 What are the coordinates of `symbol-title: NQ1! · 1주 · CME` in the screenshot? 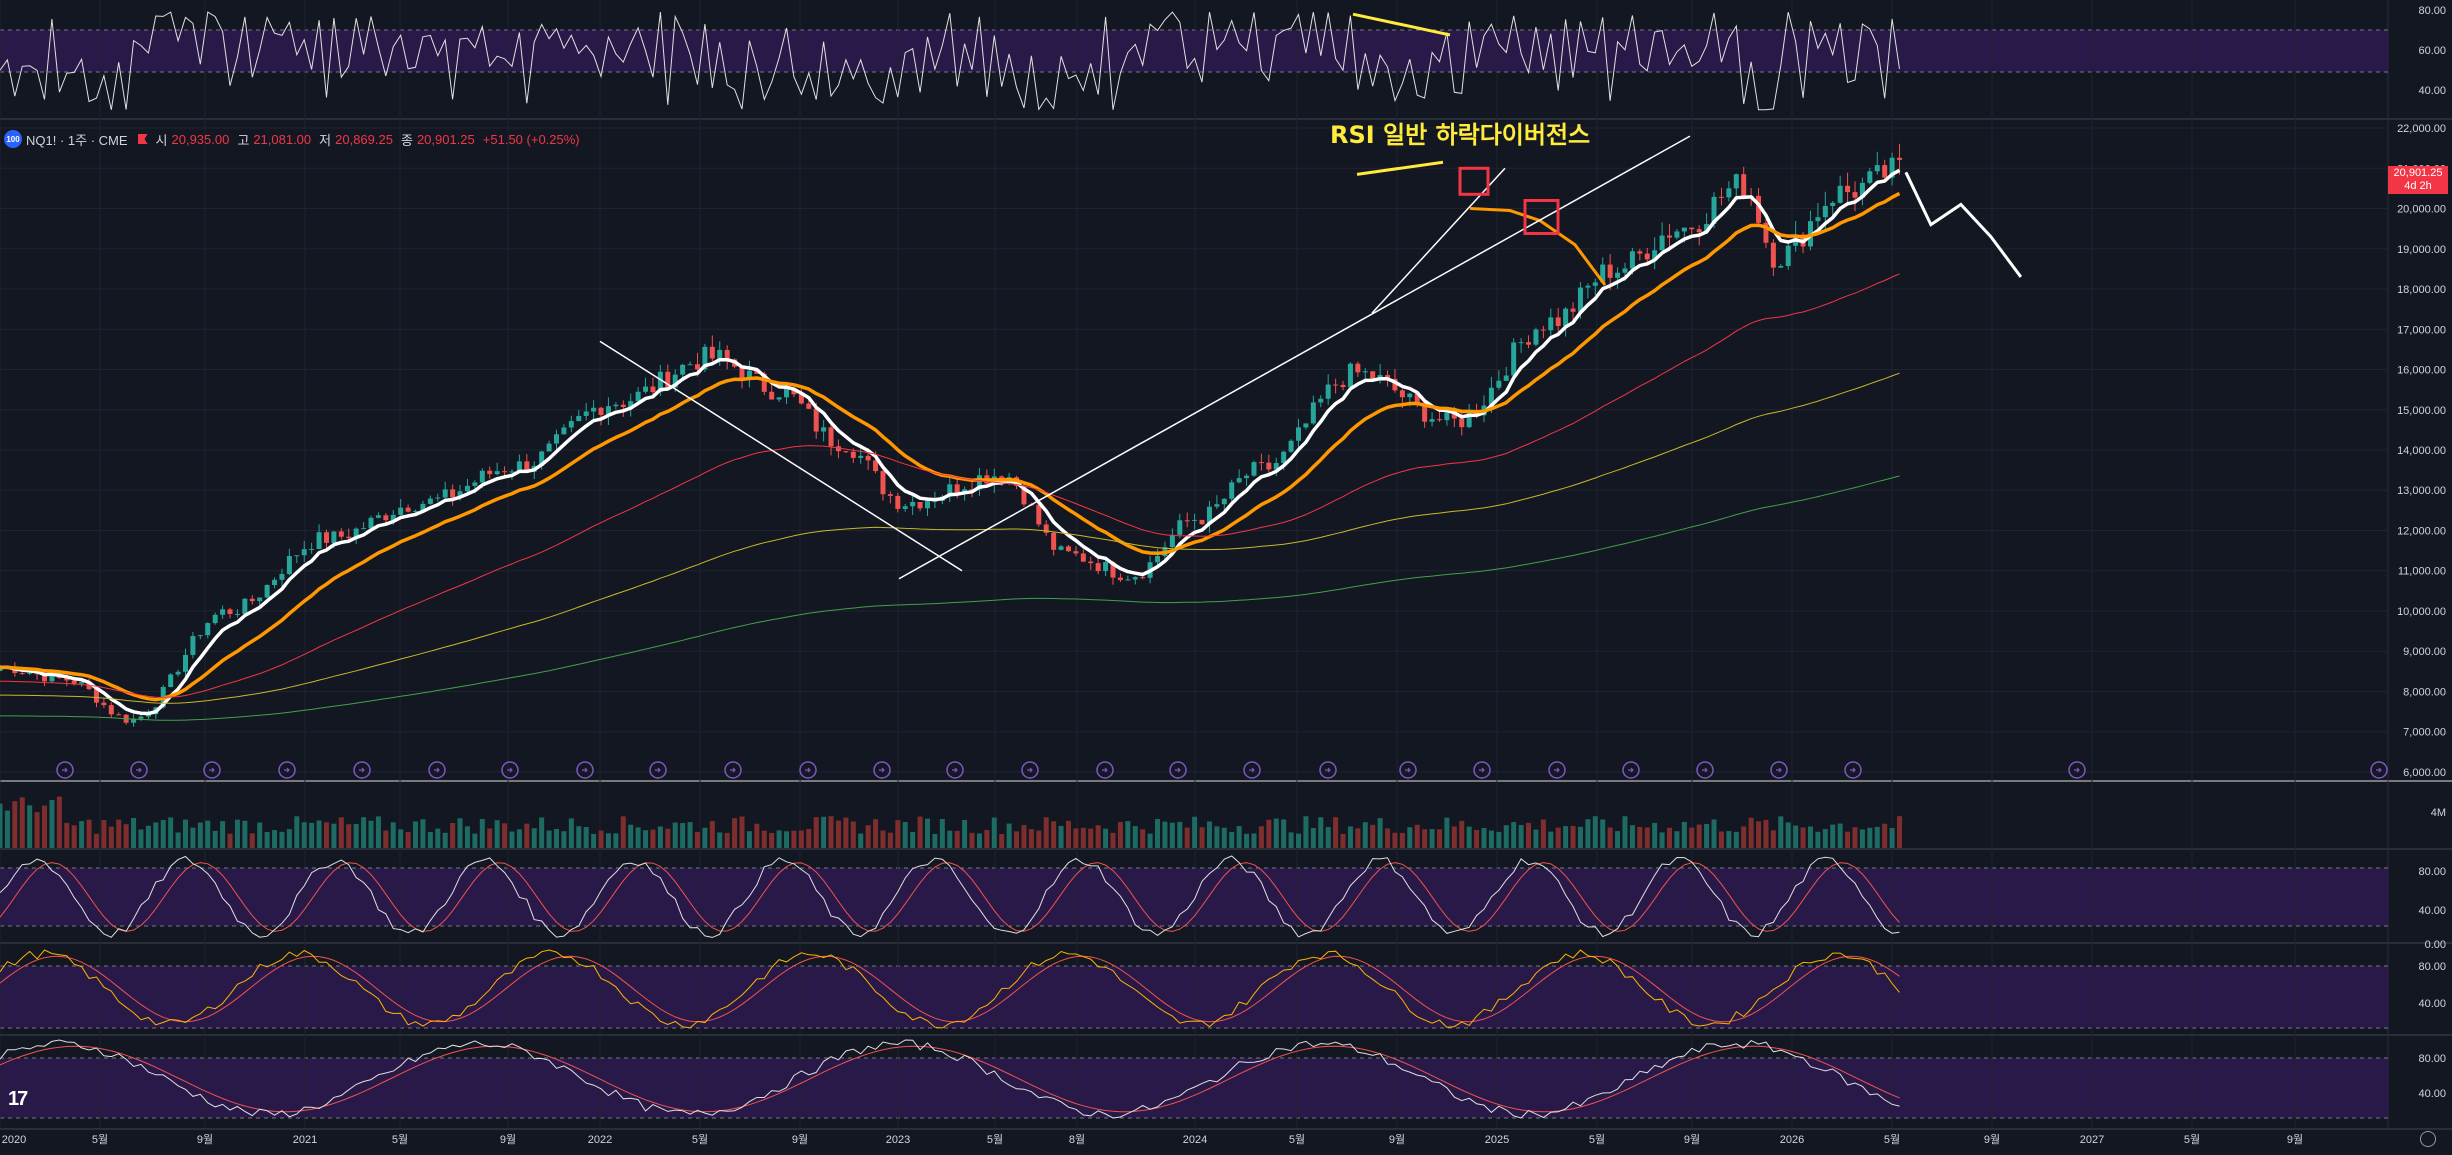 It's located at (77, 140).